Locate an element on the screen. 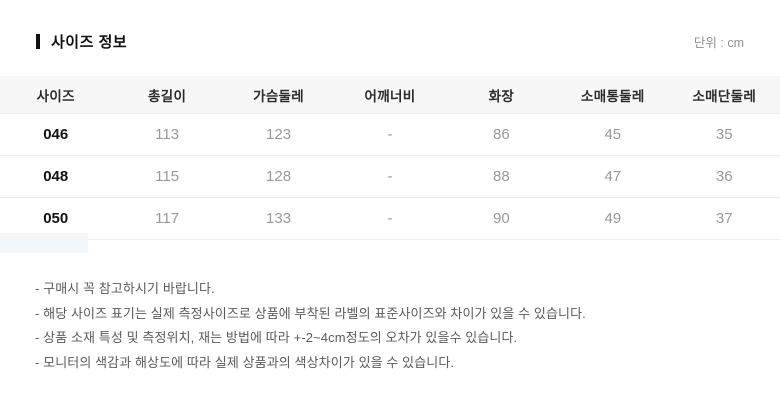 The width and height of the screenshot is (780, 406). column-header-size: 사이즈 is located at coordinates (56, 95).